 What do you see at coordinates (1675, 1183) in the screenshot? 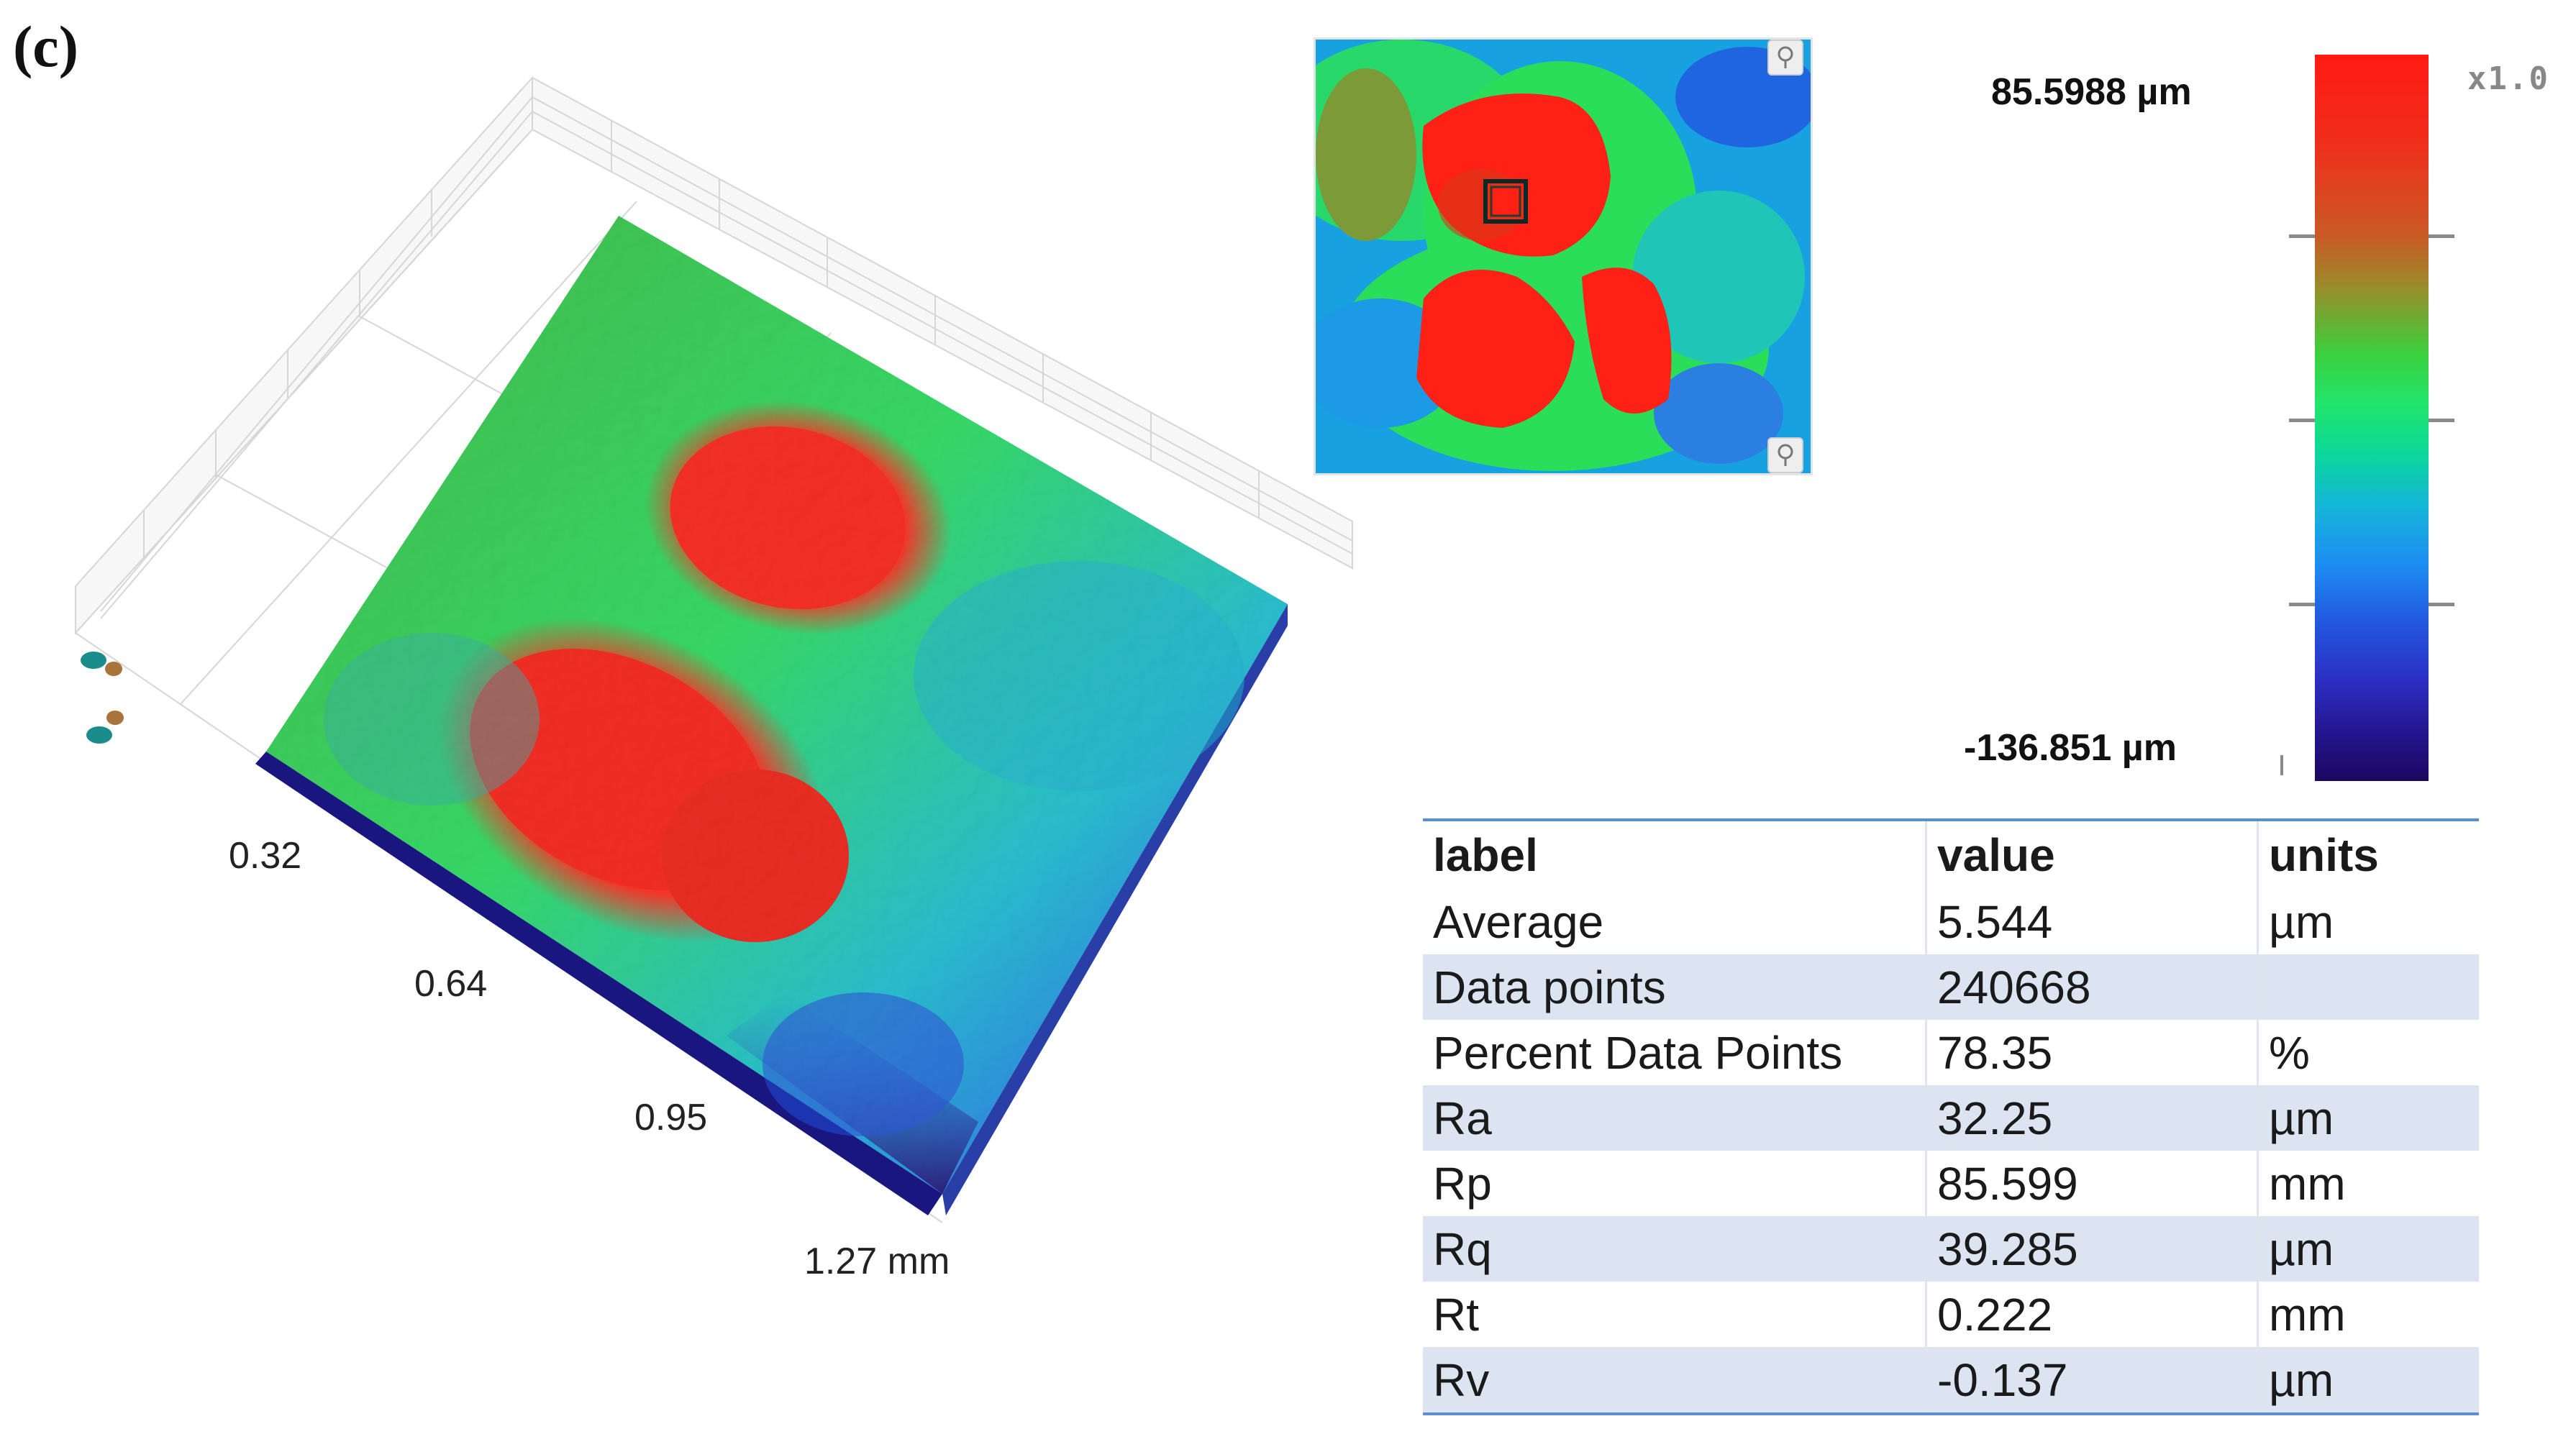
I see `row-label: Rp` at bounding box center [1675, 1183].